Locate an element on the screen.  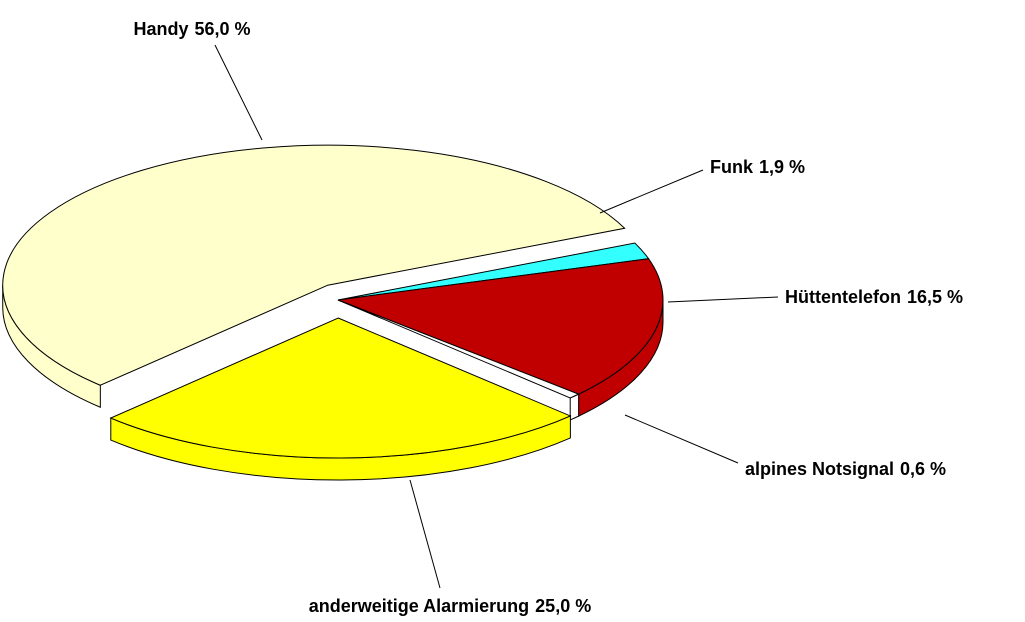
slice-value: 0,6 % is located at coordinates (923, 469).